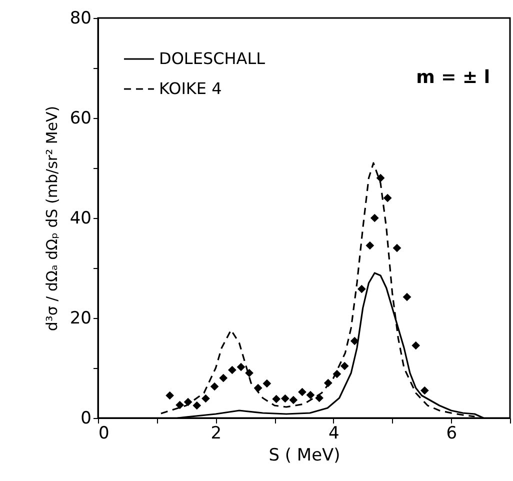 The height and width of the screenshot is (481, 513). Describe the element at coordinates (81, 318) in the screenshot. I see `y-tick-label: 20` at that location.